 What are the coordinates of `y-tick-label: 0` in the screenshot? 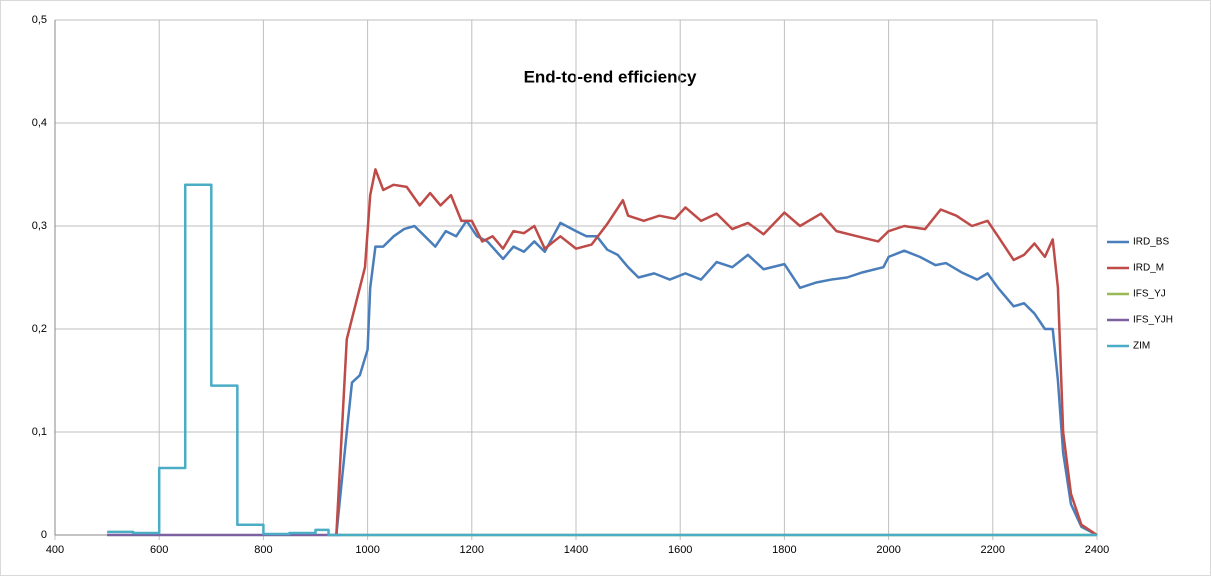 It's located at (44, 535).